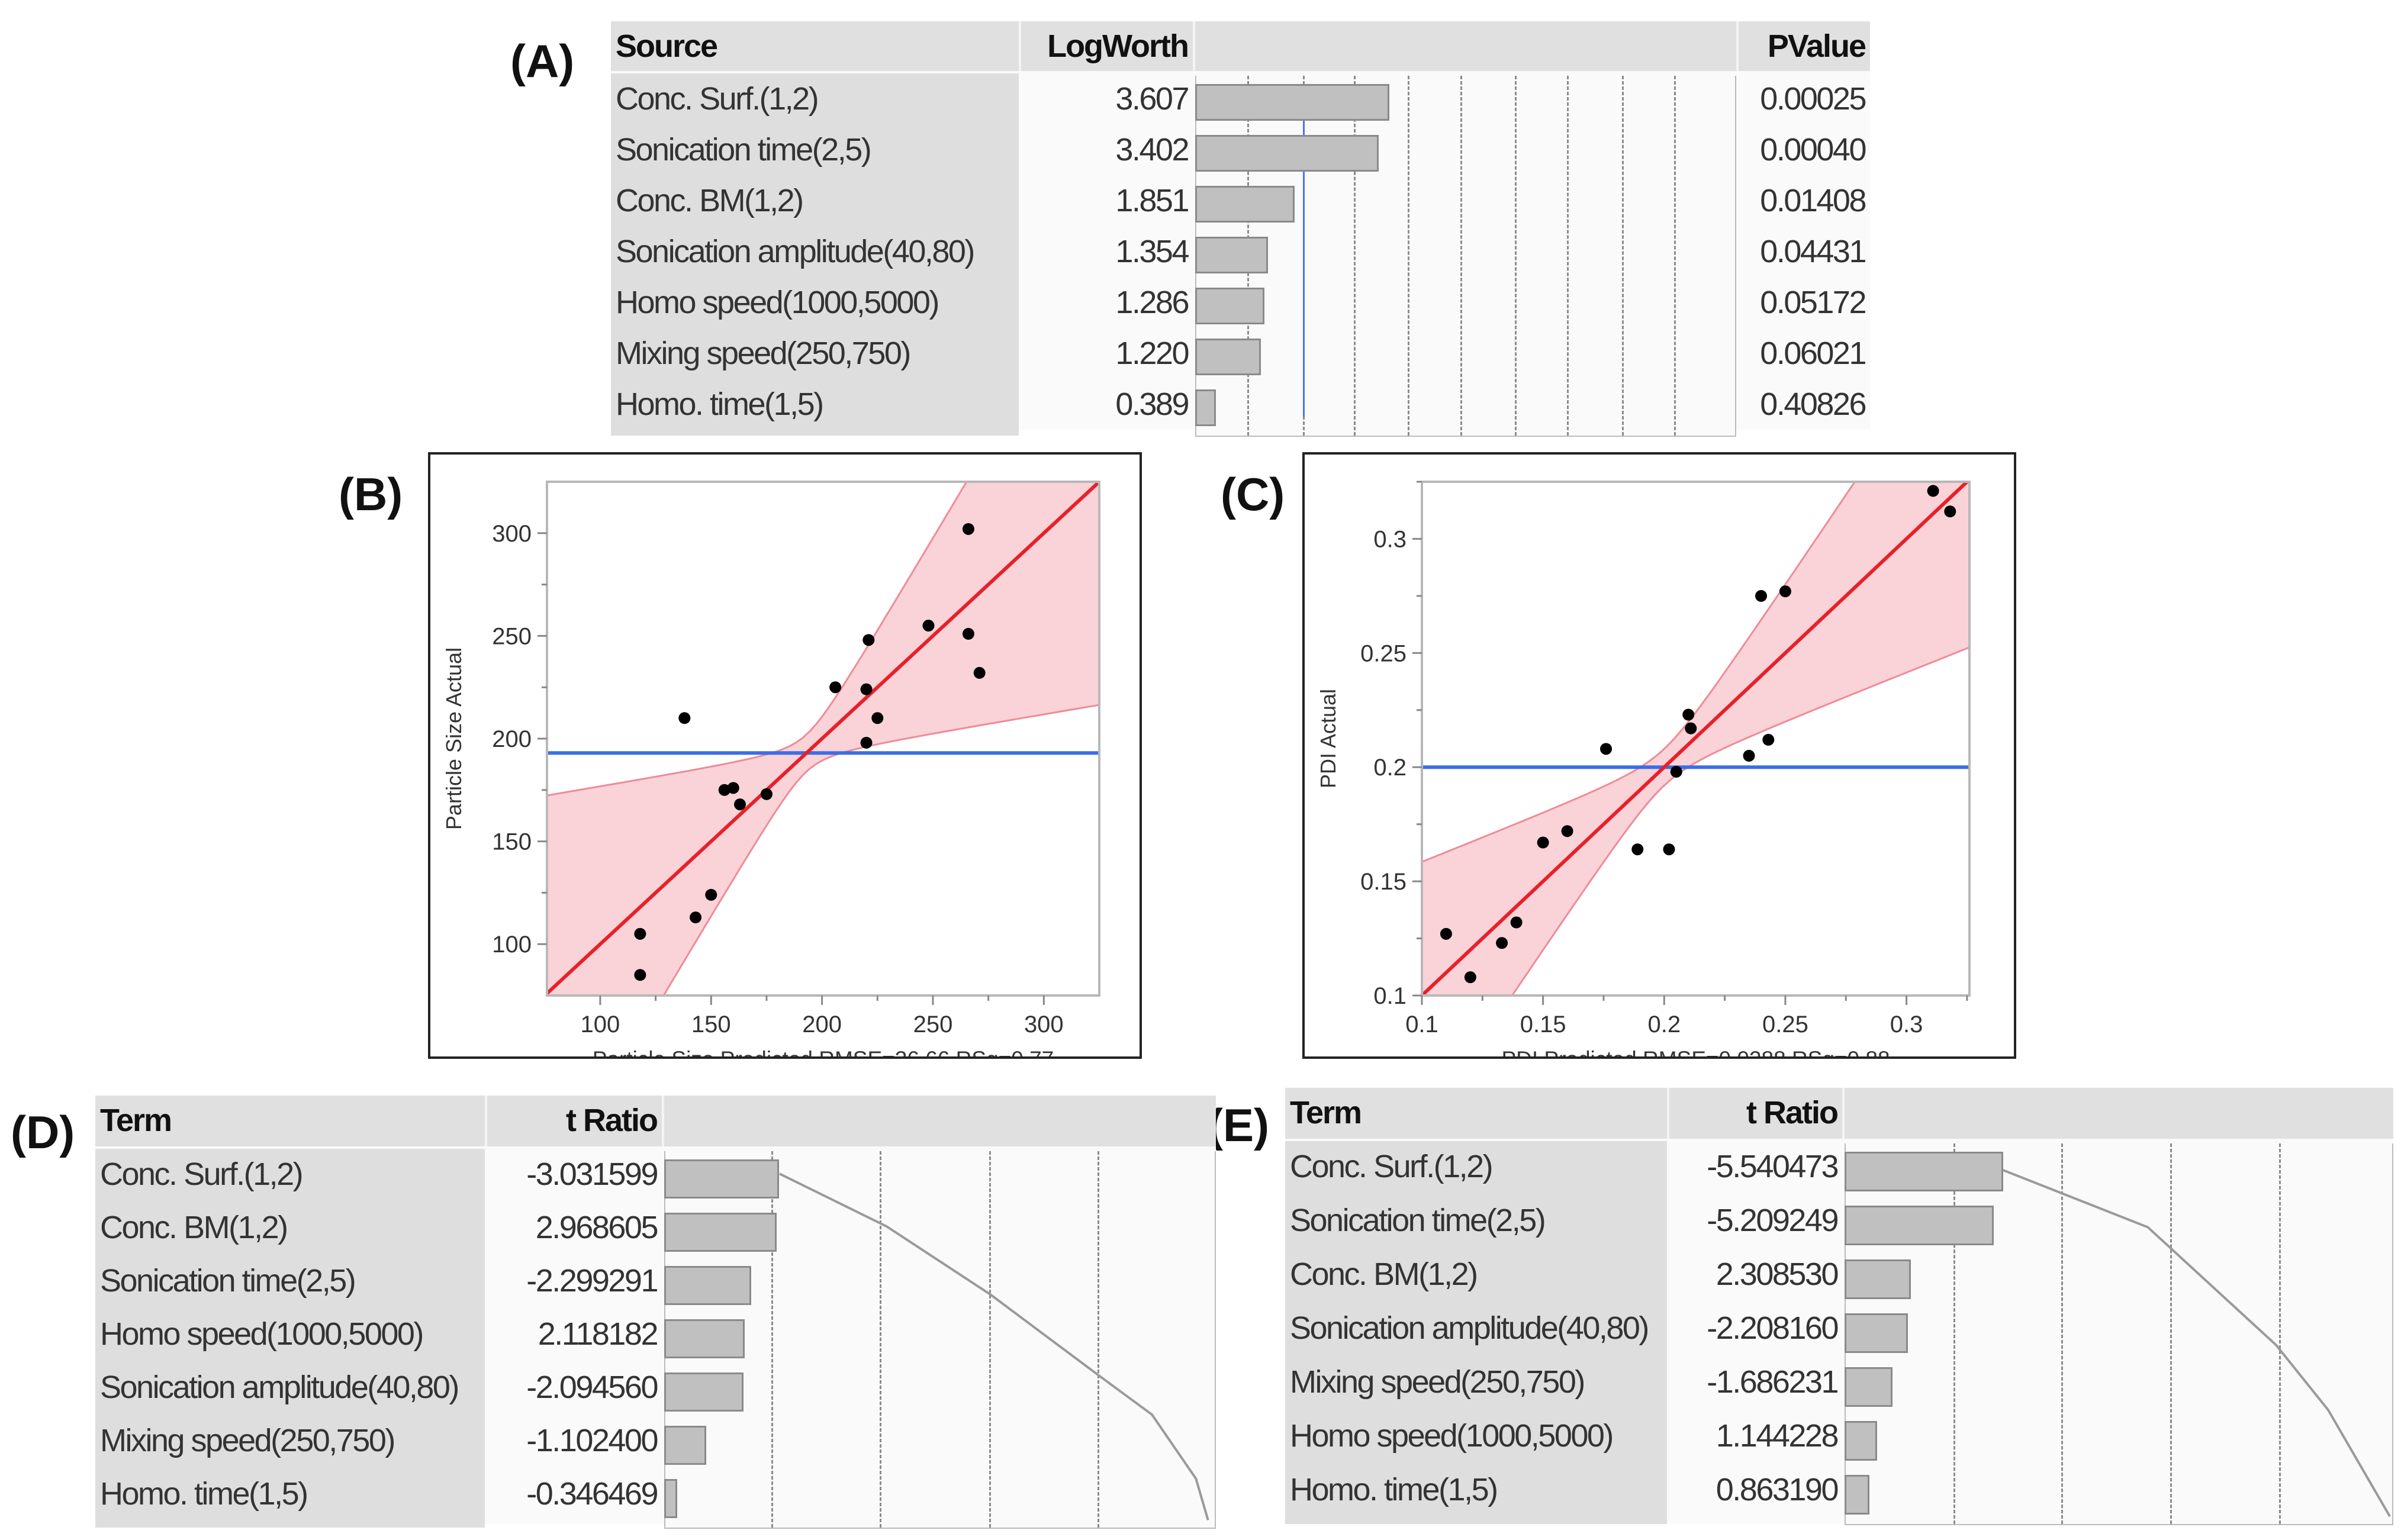  What do you see at coordinates (1777, 1436) in the screenshot?
I see `row-value: 1.144228` at bounding box center [1777, 1436].